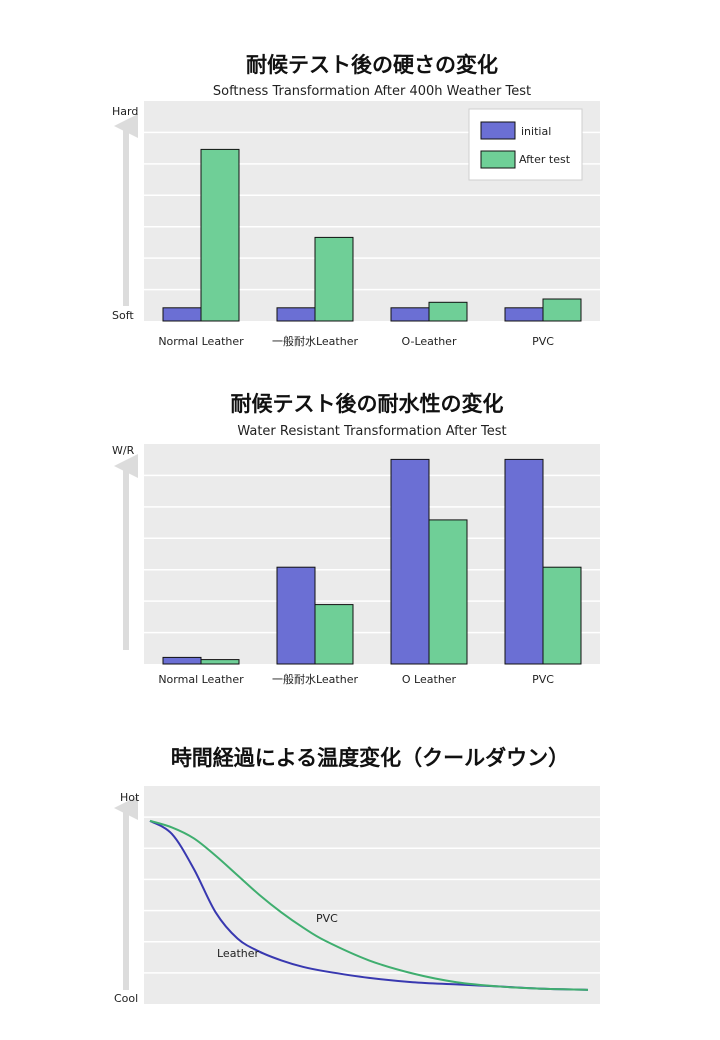 The image size is (720, 1040). I want to click on chart-3-line-pvc, so click(369, 905).